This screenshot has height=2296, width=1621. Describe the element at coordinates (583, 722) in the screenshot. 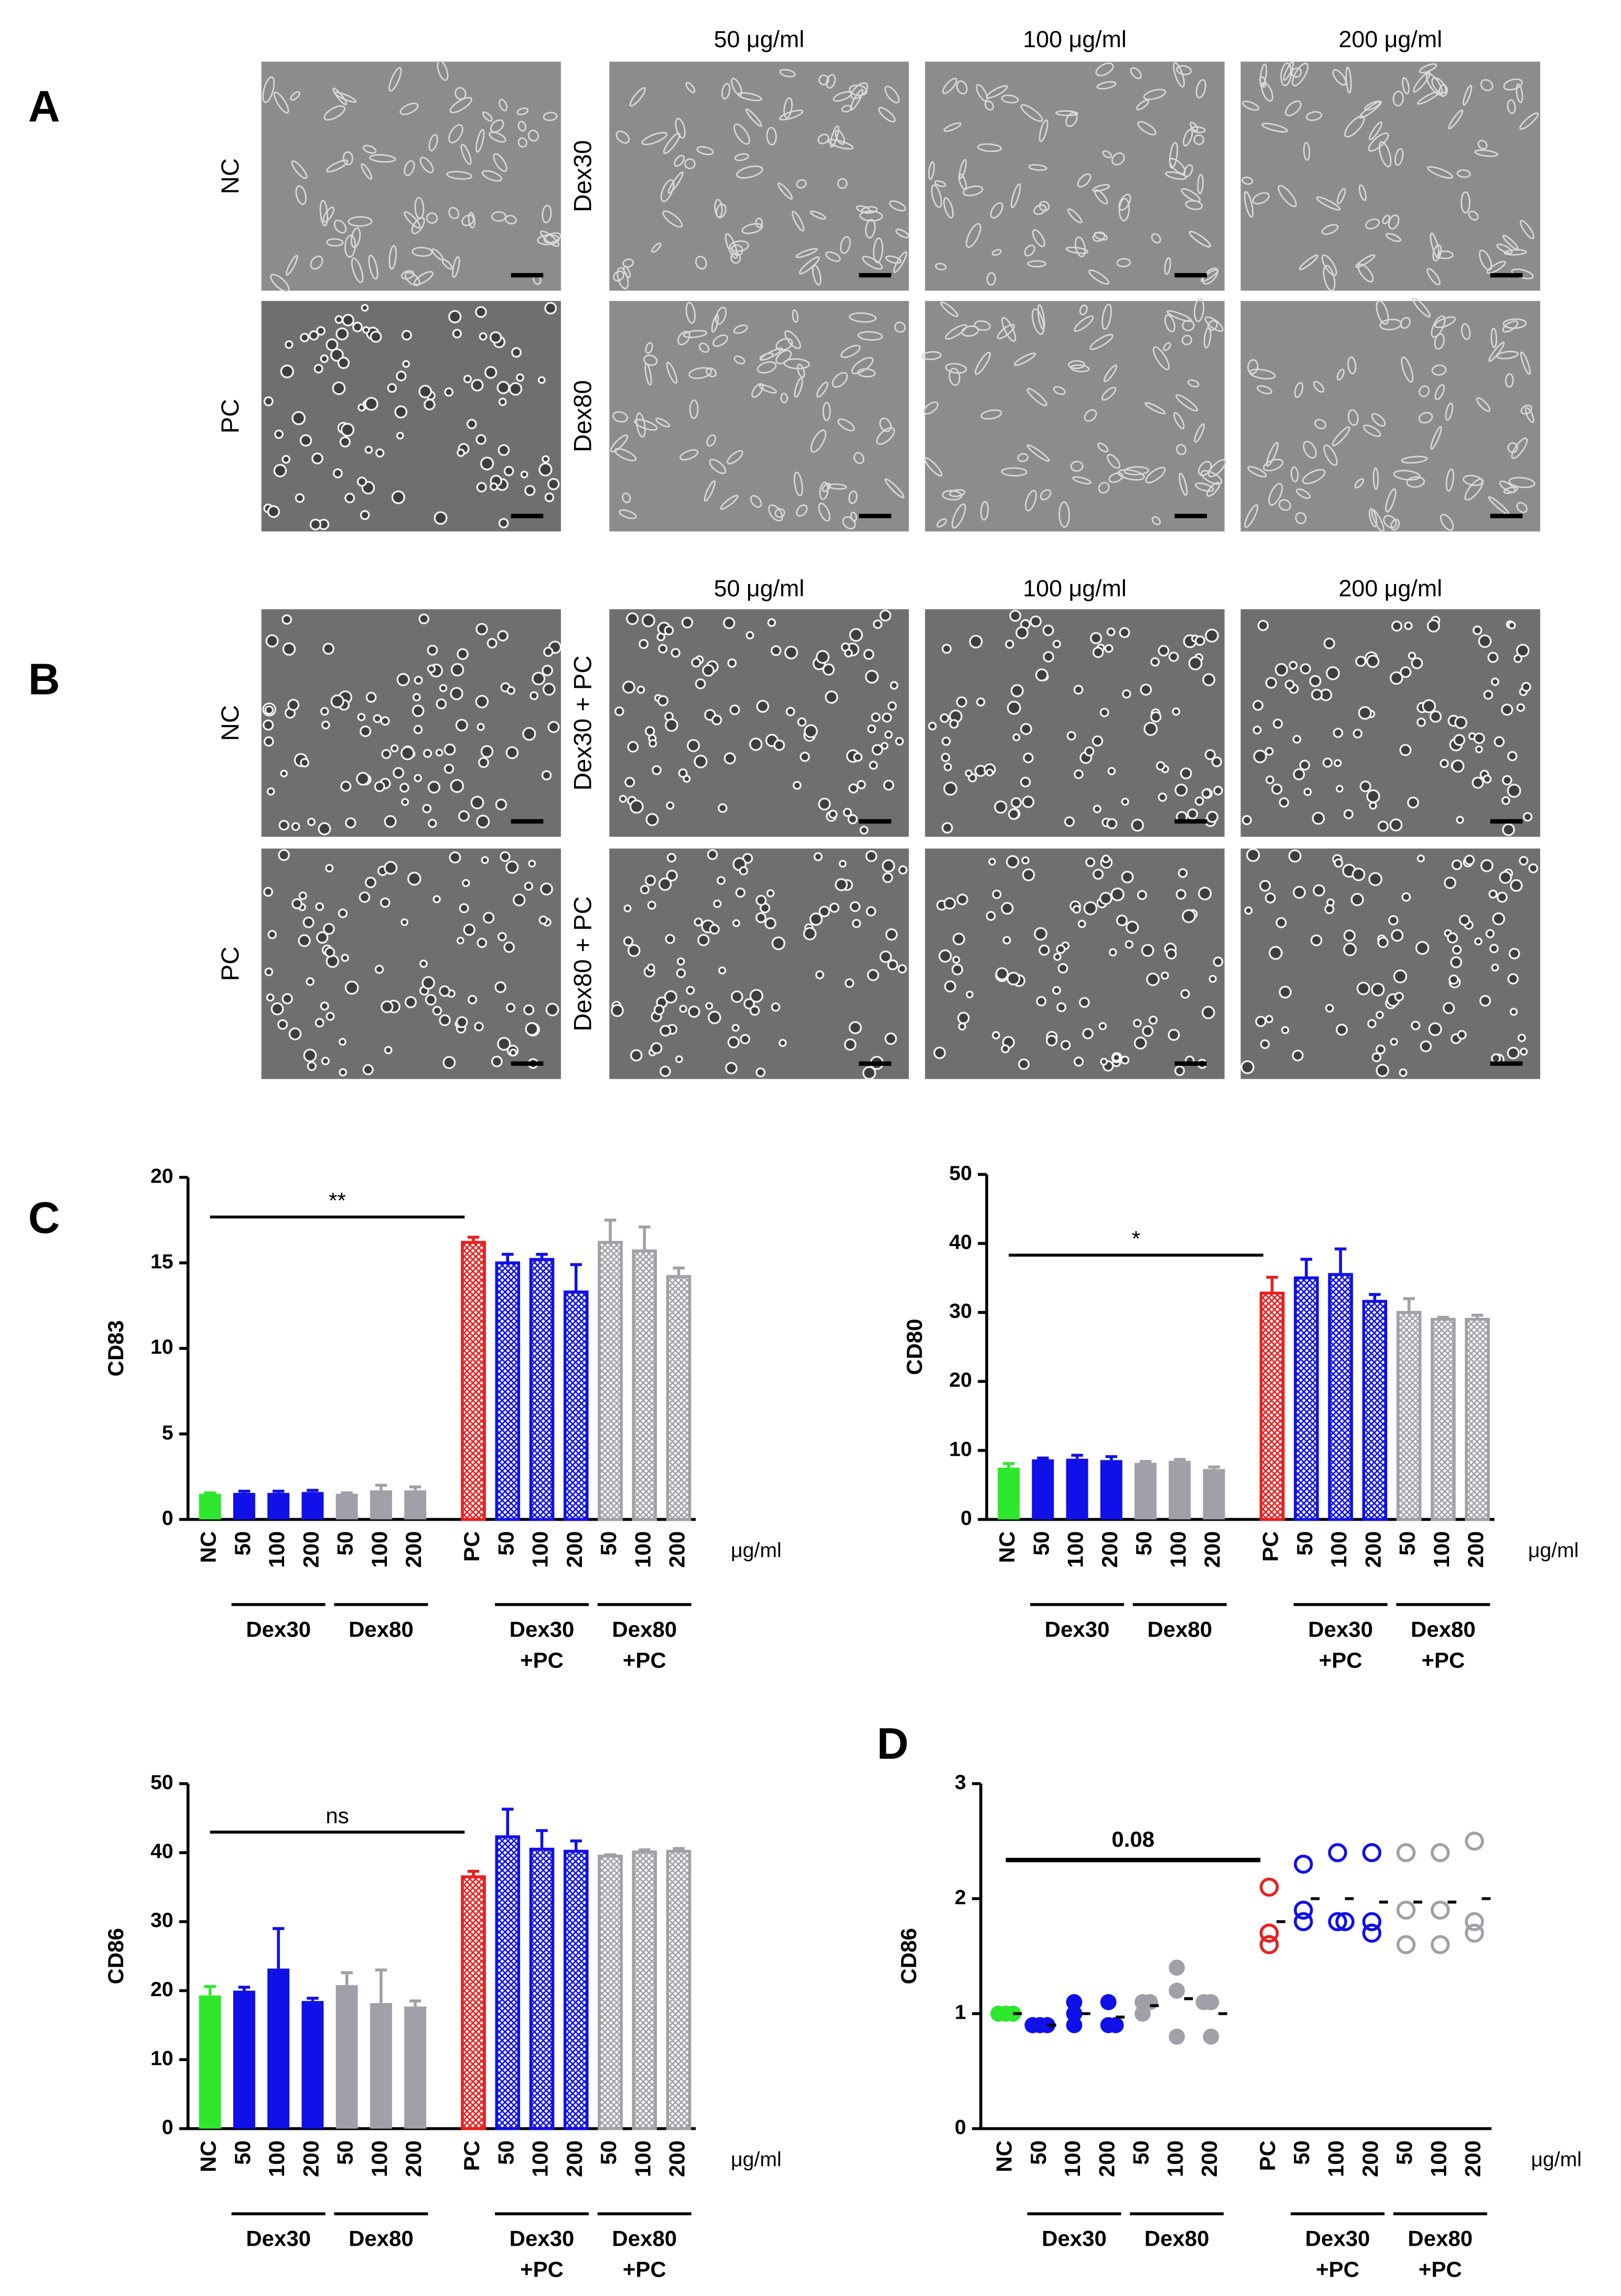

I see `row-label: Dex30 + PC` at that location.